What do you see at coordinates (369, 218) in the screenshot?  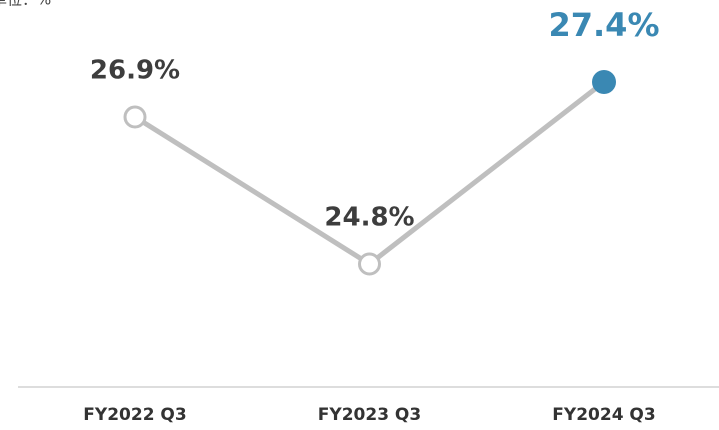 I see `value-label: 24.8%` at bounding box center [369, 218].